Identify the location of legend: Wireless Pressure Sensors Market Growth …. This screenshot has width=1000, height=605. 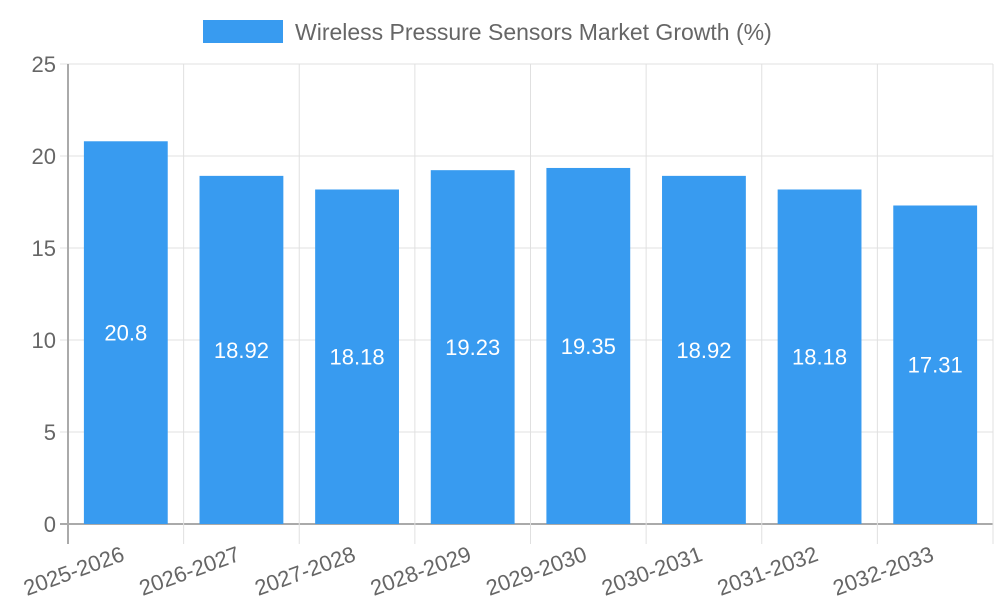
(487, 32).